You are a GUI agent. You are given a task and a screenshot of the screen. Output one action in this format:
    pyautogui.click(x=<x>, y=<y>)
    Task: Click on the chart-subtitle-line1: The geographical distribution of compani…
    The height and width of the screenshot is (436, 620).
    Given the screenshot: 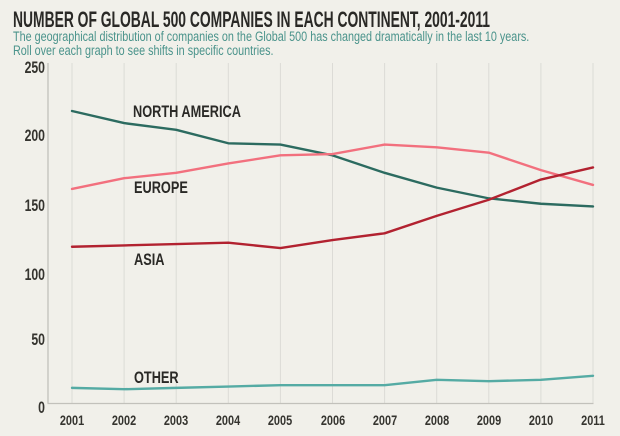 What is the action you would take?
    pyautogui.click(x=271, y=36)
    